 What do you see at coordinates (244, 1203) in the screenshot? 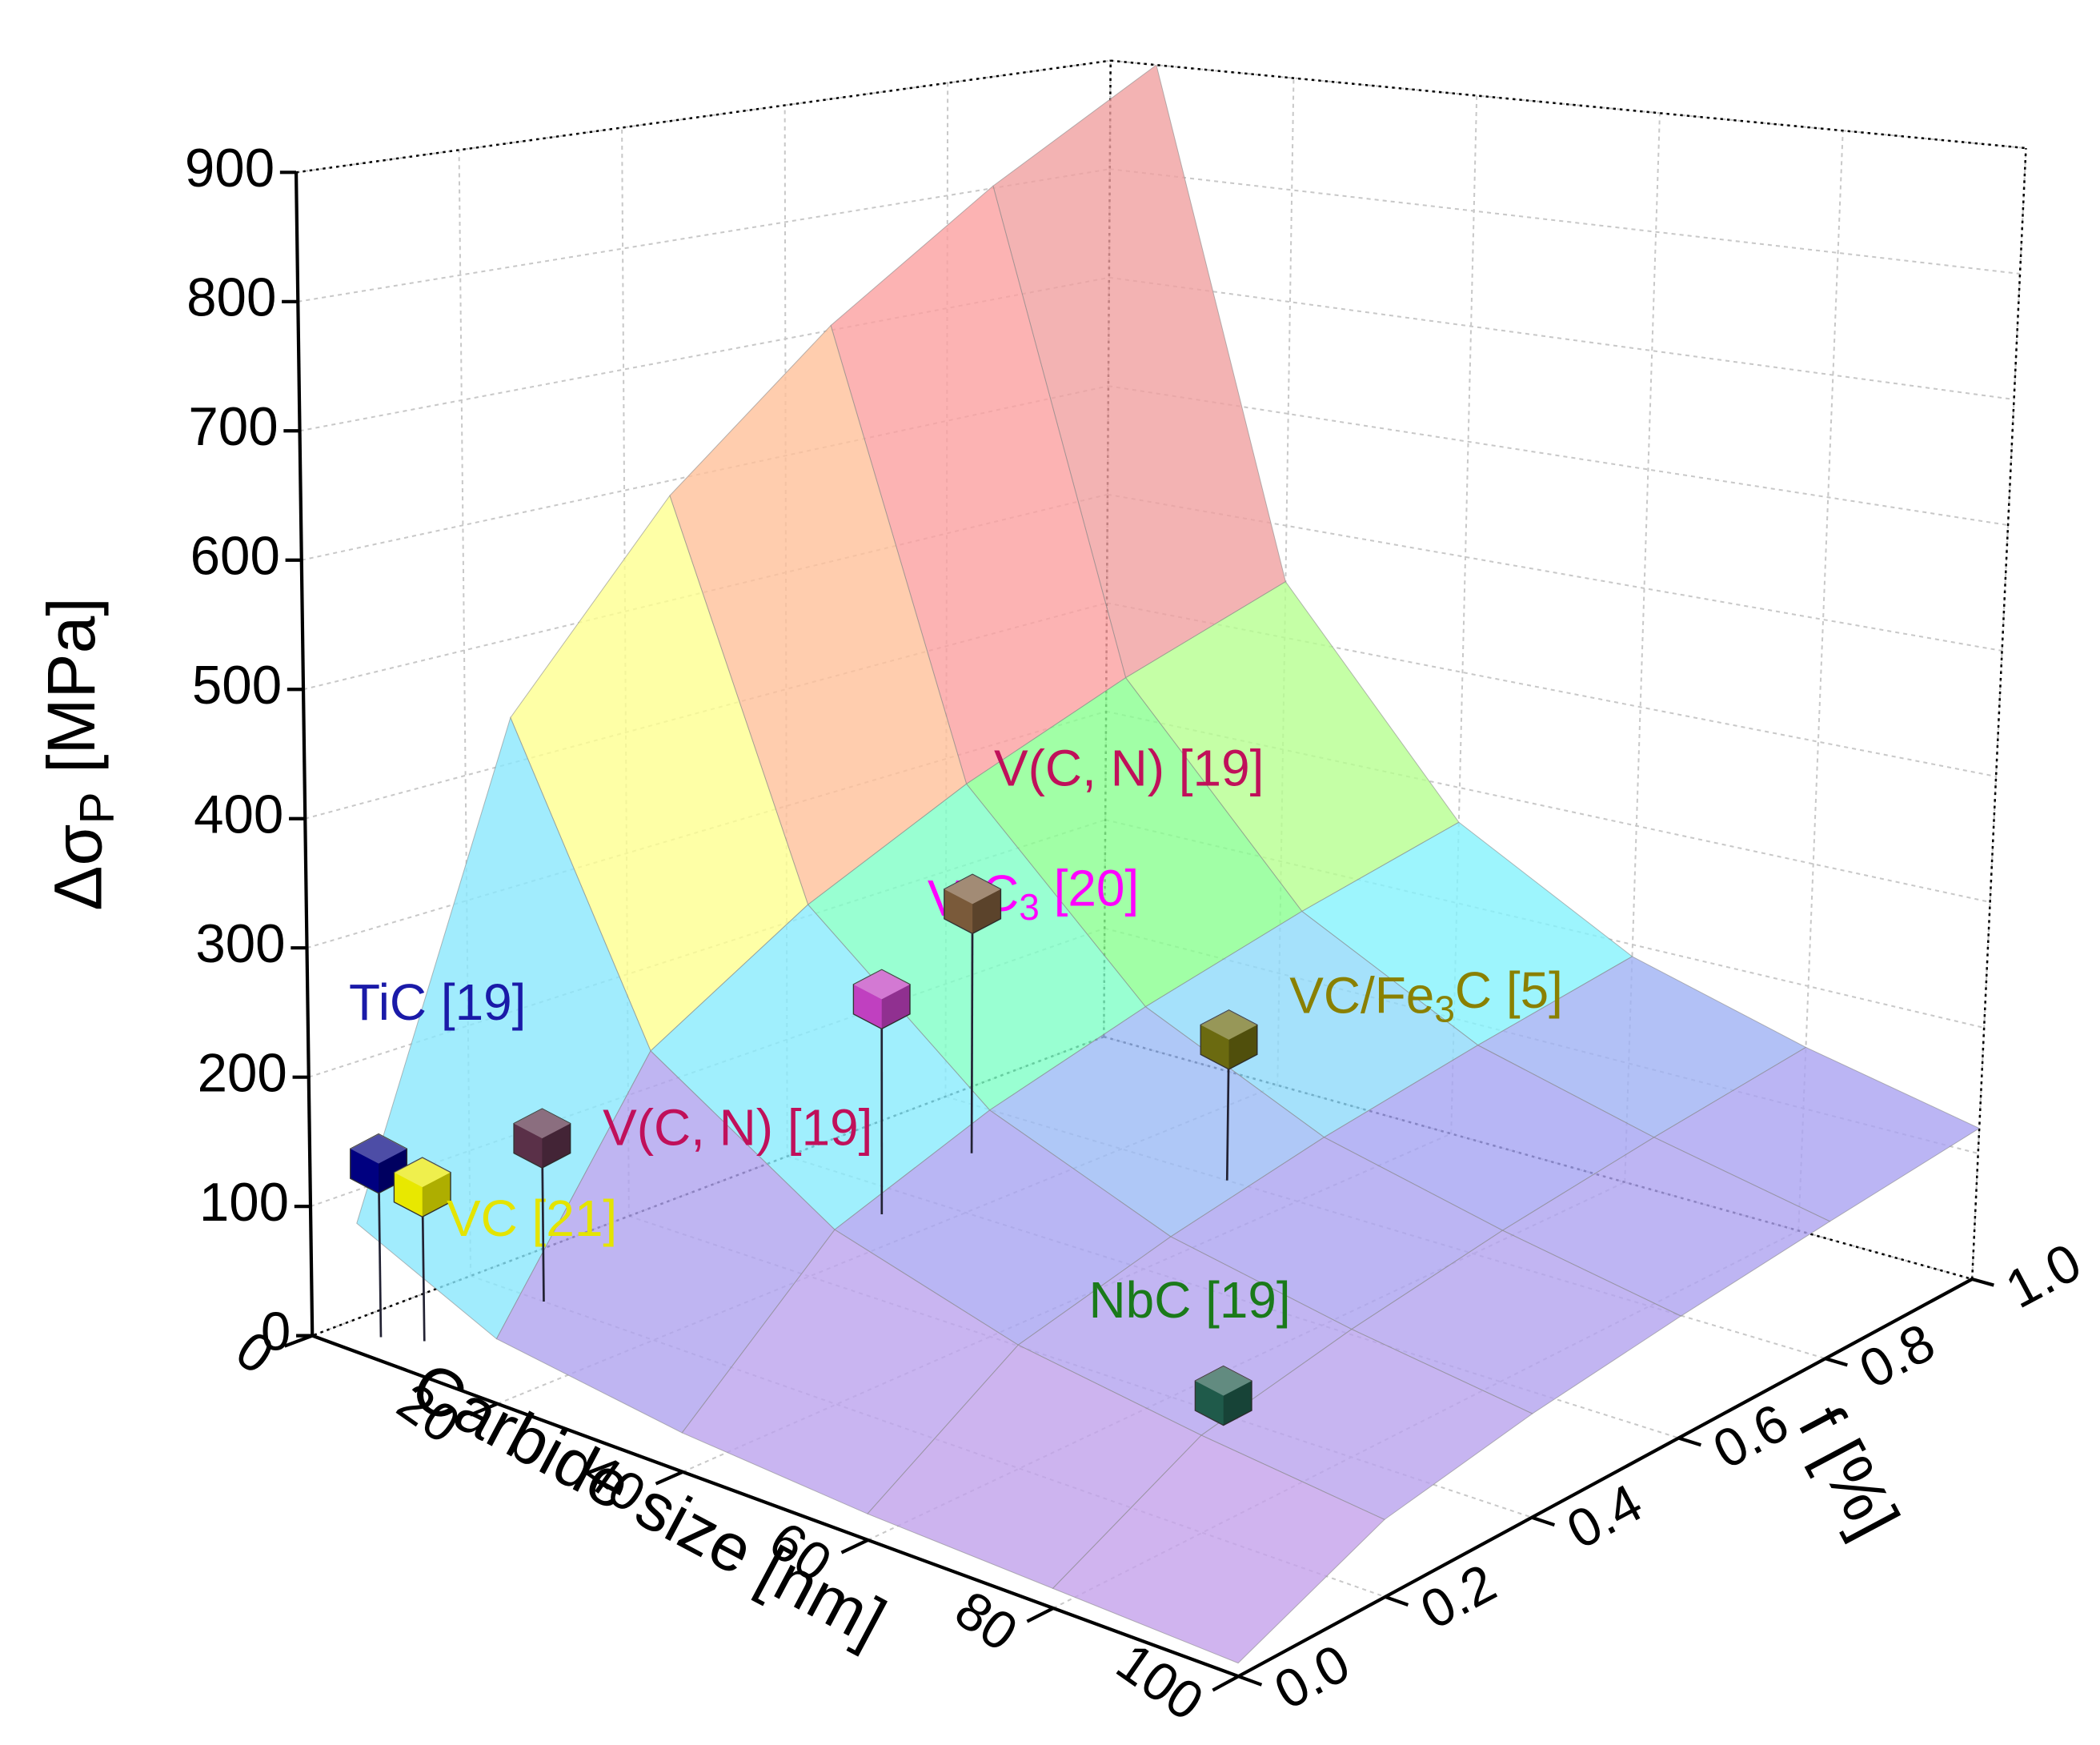
I see `z-tick-label: 100` at bounding box center [244, 1203].